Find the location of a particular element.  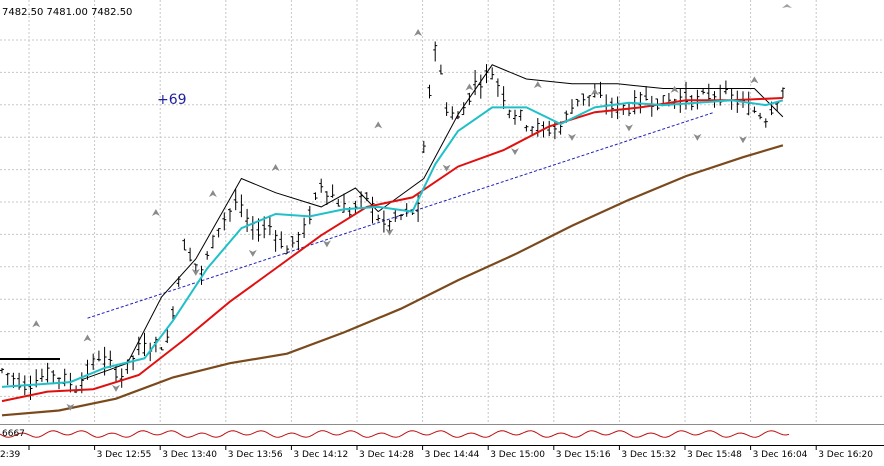

oscillator-label: 6667 is located at coordinates (13, 434).